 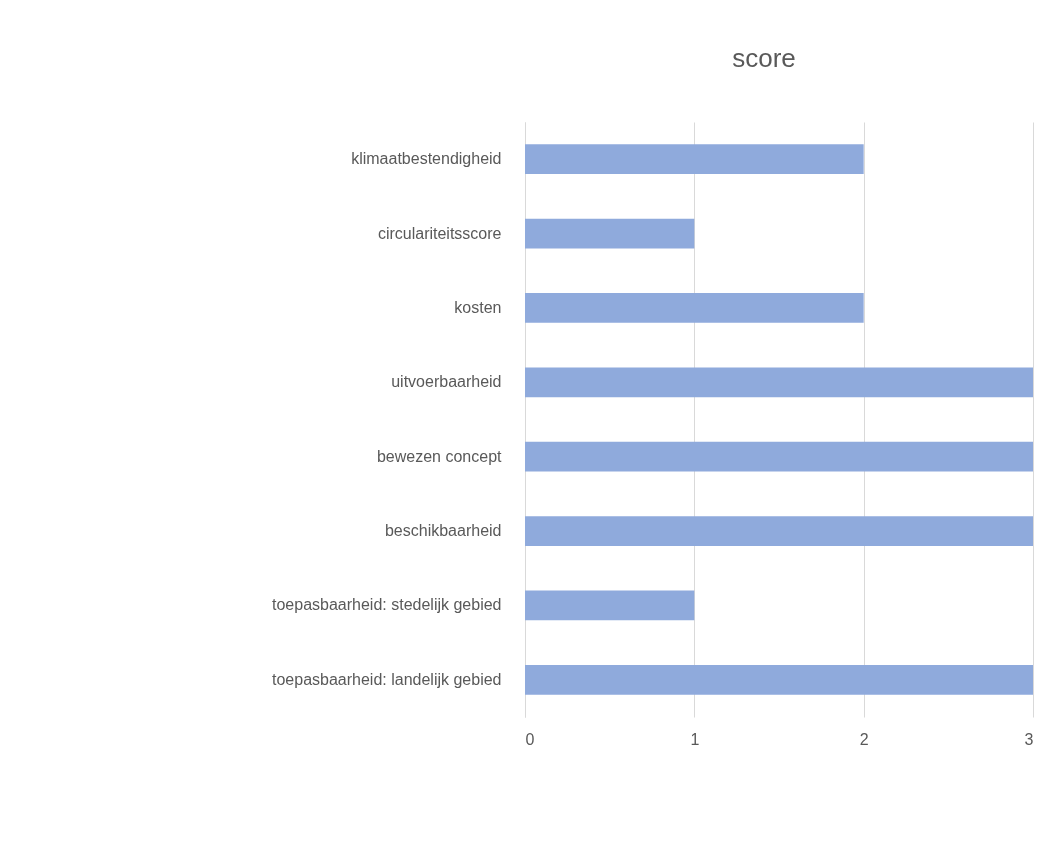 I want to click on y-tick-label: toepasbaarheid: landelijk gebied, so click(x=386, y=679).